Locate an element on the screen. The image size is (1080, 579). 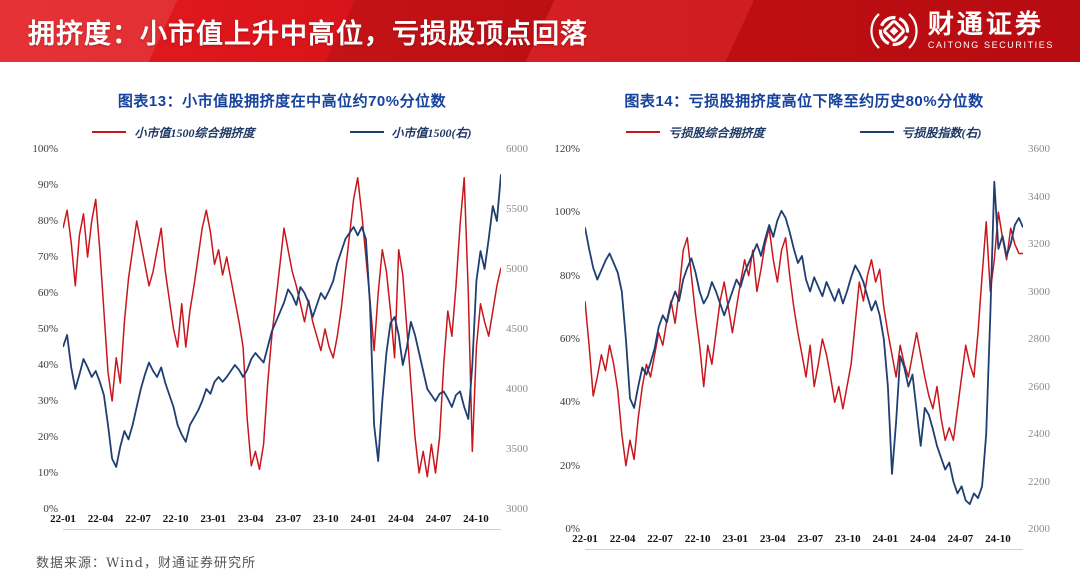
y-tick-label: 4500 is located at coordinates (517, 329).